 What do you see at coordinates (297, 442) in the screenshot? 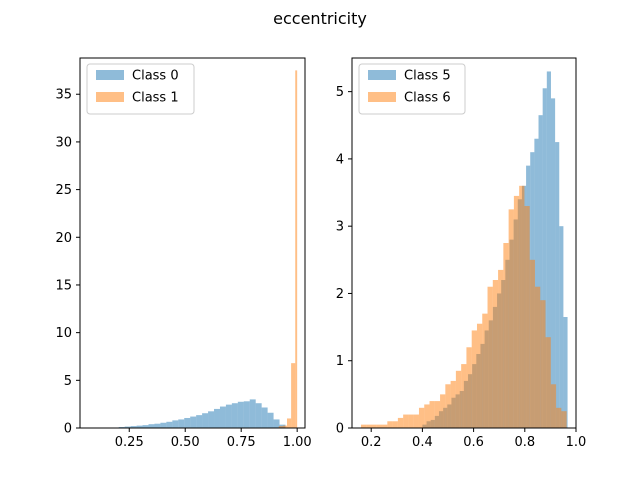
I see `x-tick-label: 1.00` at bounding box center [297, 442].